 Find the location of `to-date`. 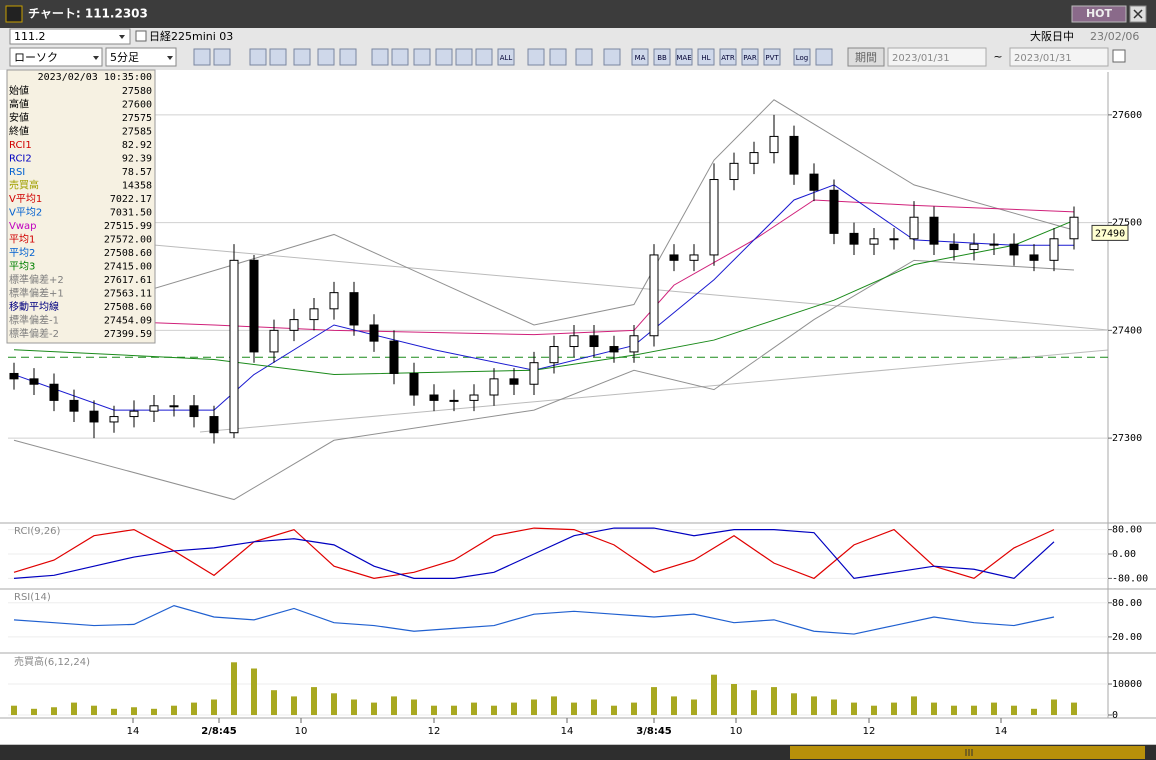

to-date is located at coordinates (1059, 57).